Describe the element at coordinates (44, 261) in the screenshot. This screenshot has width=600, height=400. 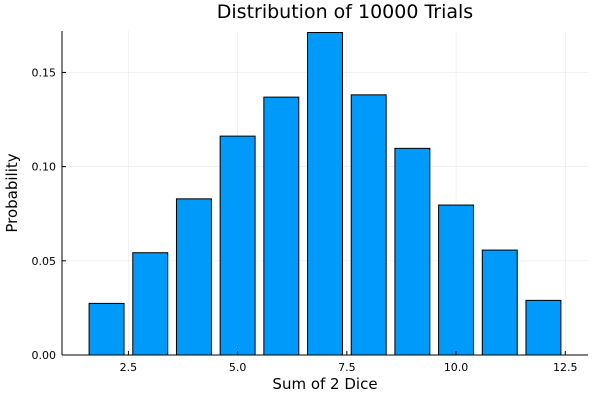
I see `y-tick-label: 0.05` at that location.